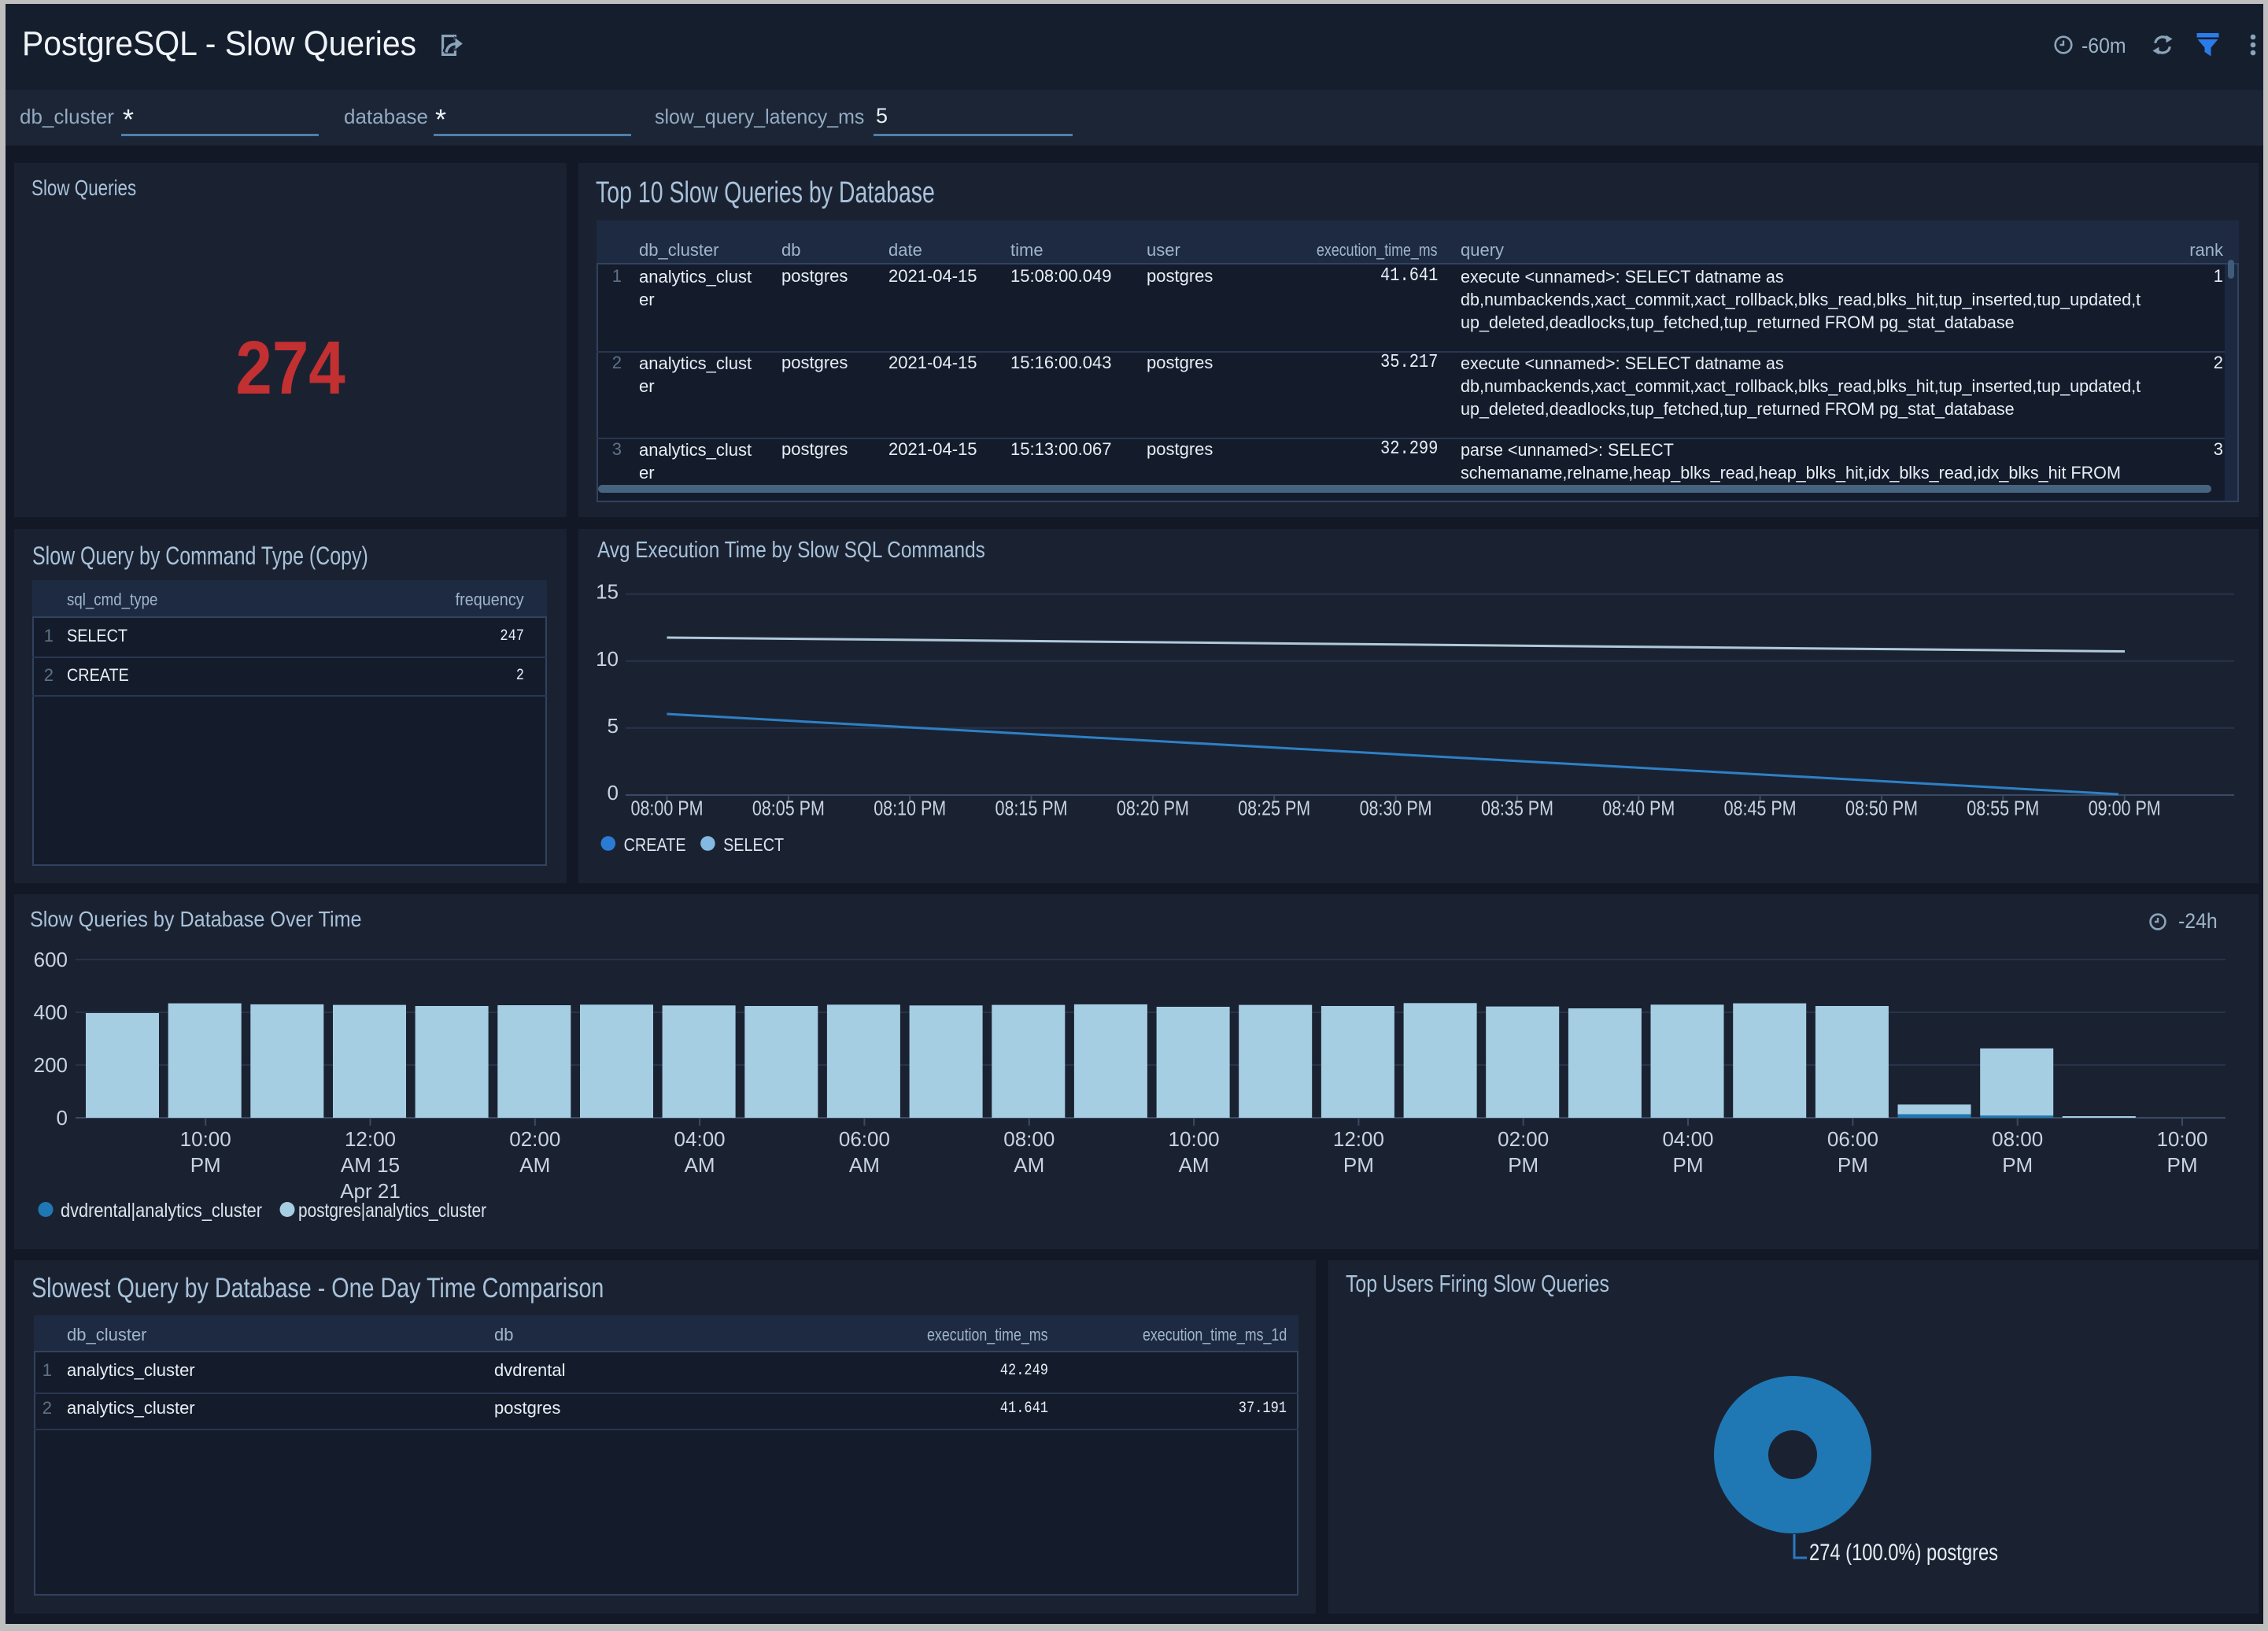  Describe the element at coordinates (2125, 808) in the screenshot. I see `svg-text: 09:00 PM` at that location.